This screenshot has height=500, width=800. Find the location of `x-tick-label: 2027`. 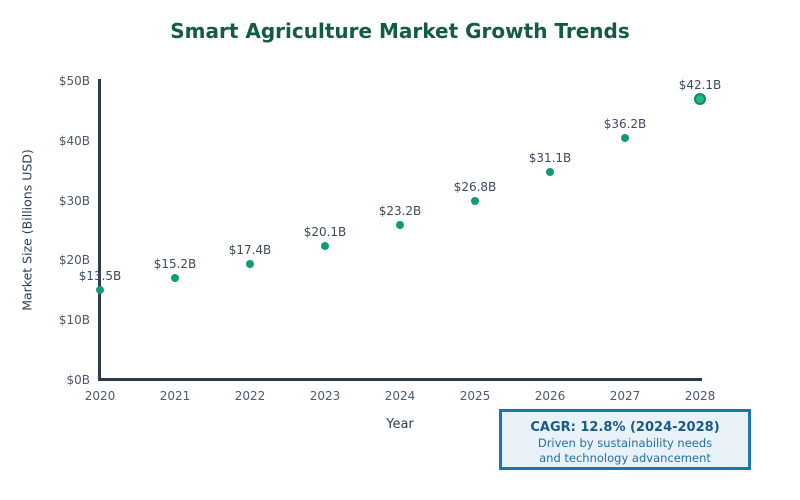

x-tick-label: 2027 is located at coordinates (625, 396).